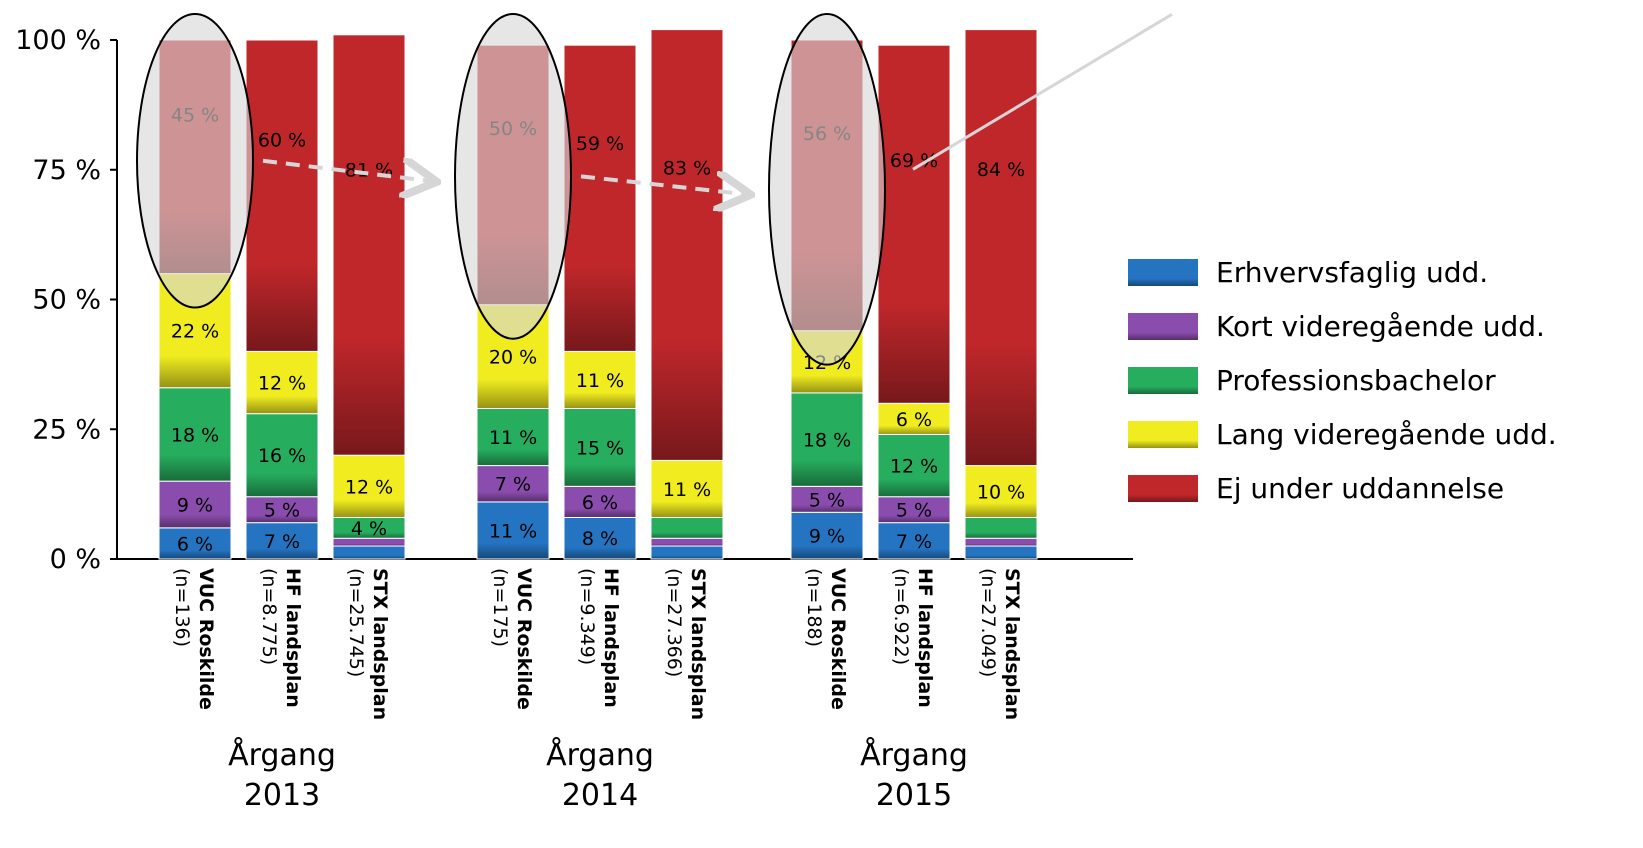 The width and height of the screenshot is (1643, 848). Describe the element at coordinates (66, 429) in the screenshot. I see `y-tick-label: 25 %` at that location.